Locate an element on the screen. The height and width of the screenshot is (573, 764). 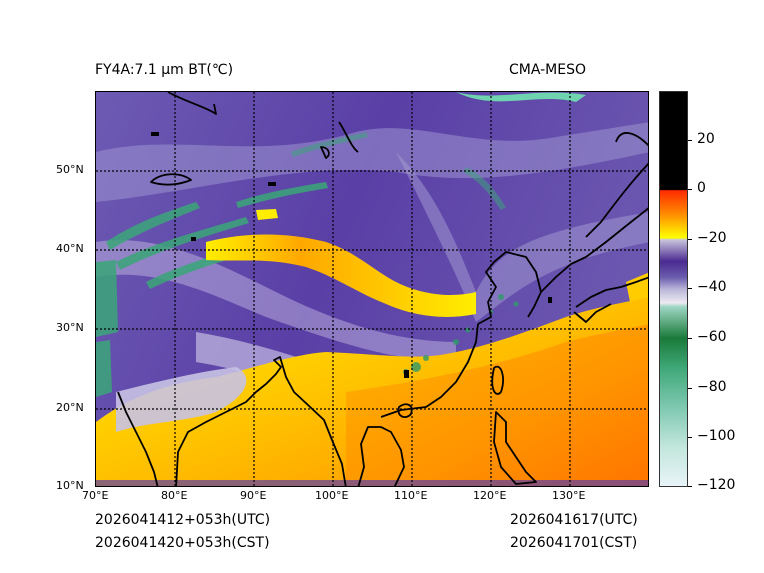
cb-tick-minus80: −80 is located at coordinates (712, 387).